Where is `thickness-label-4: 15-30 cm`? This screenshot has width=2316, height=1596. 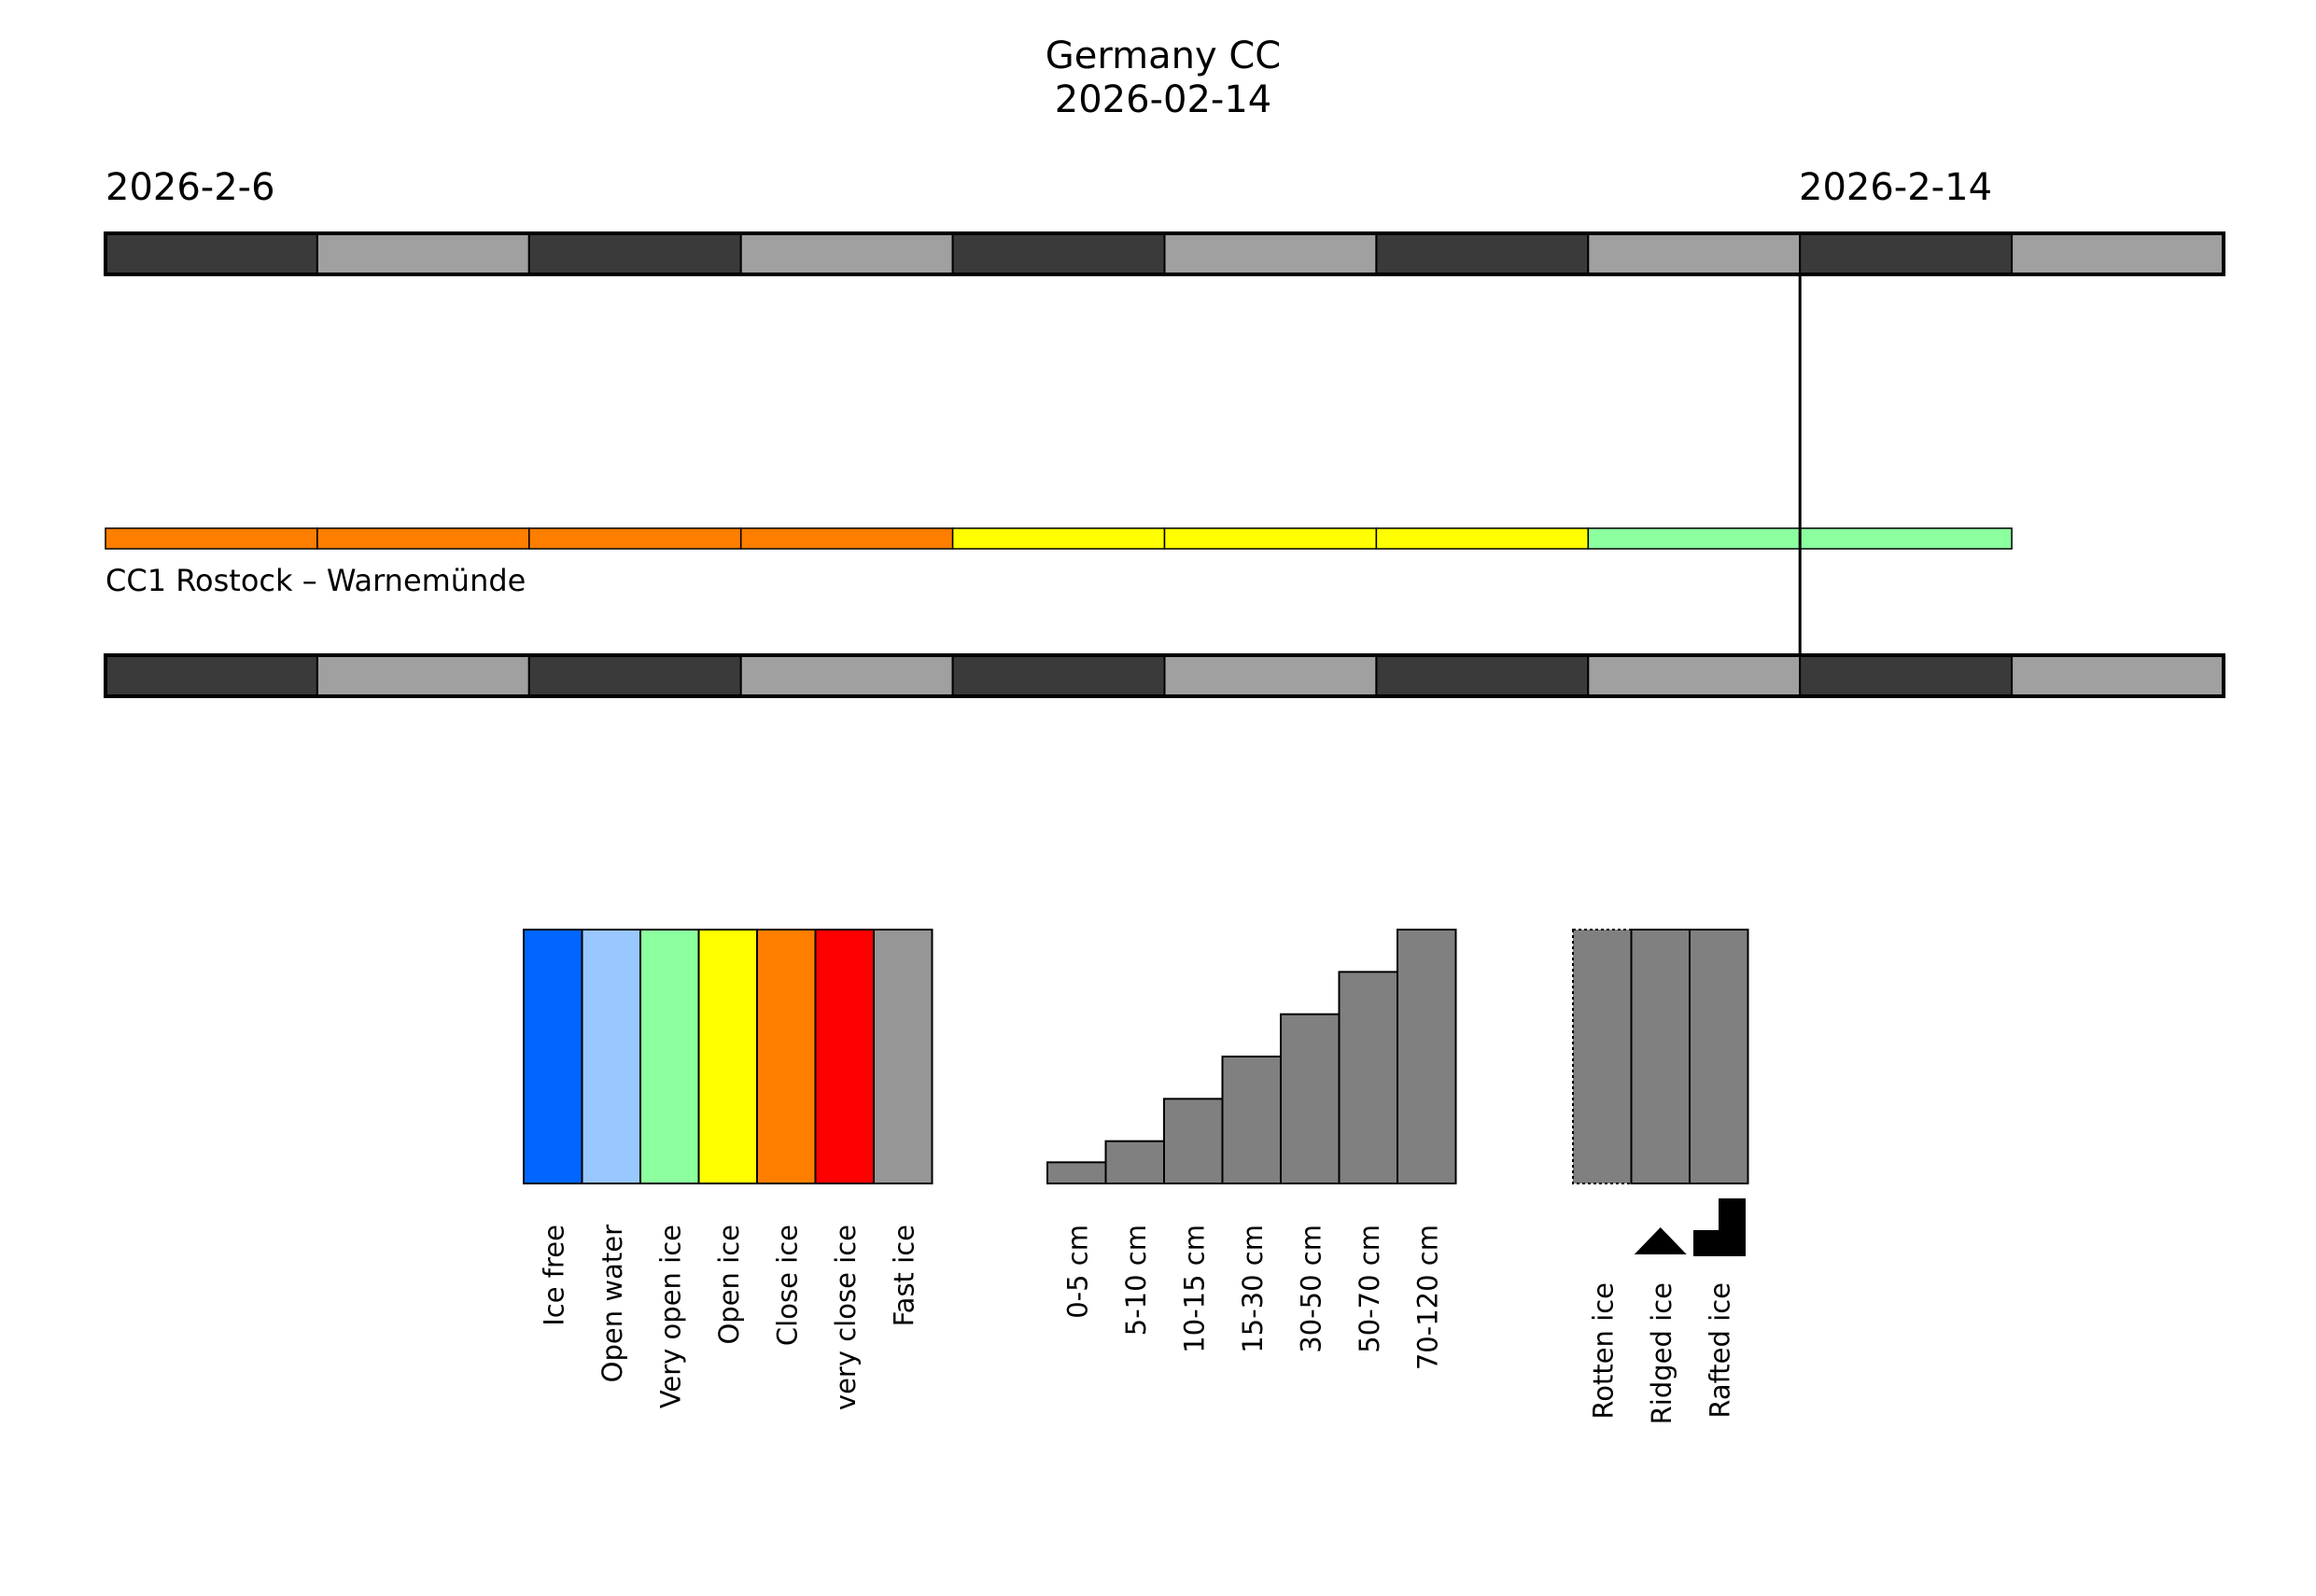 thickness-label-4: 15-30 cm is located at coordinates (1253, 1289).